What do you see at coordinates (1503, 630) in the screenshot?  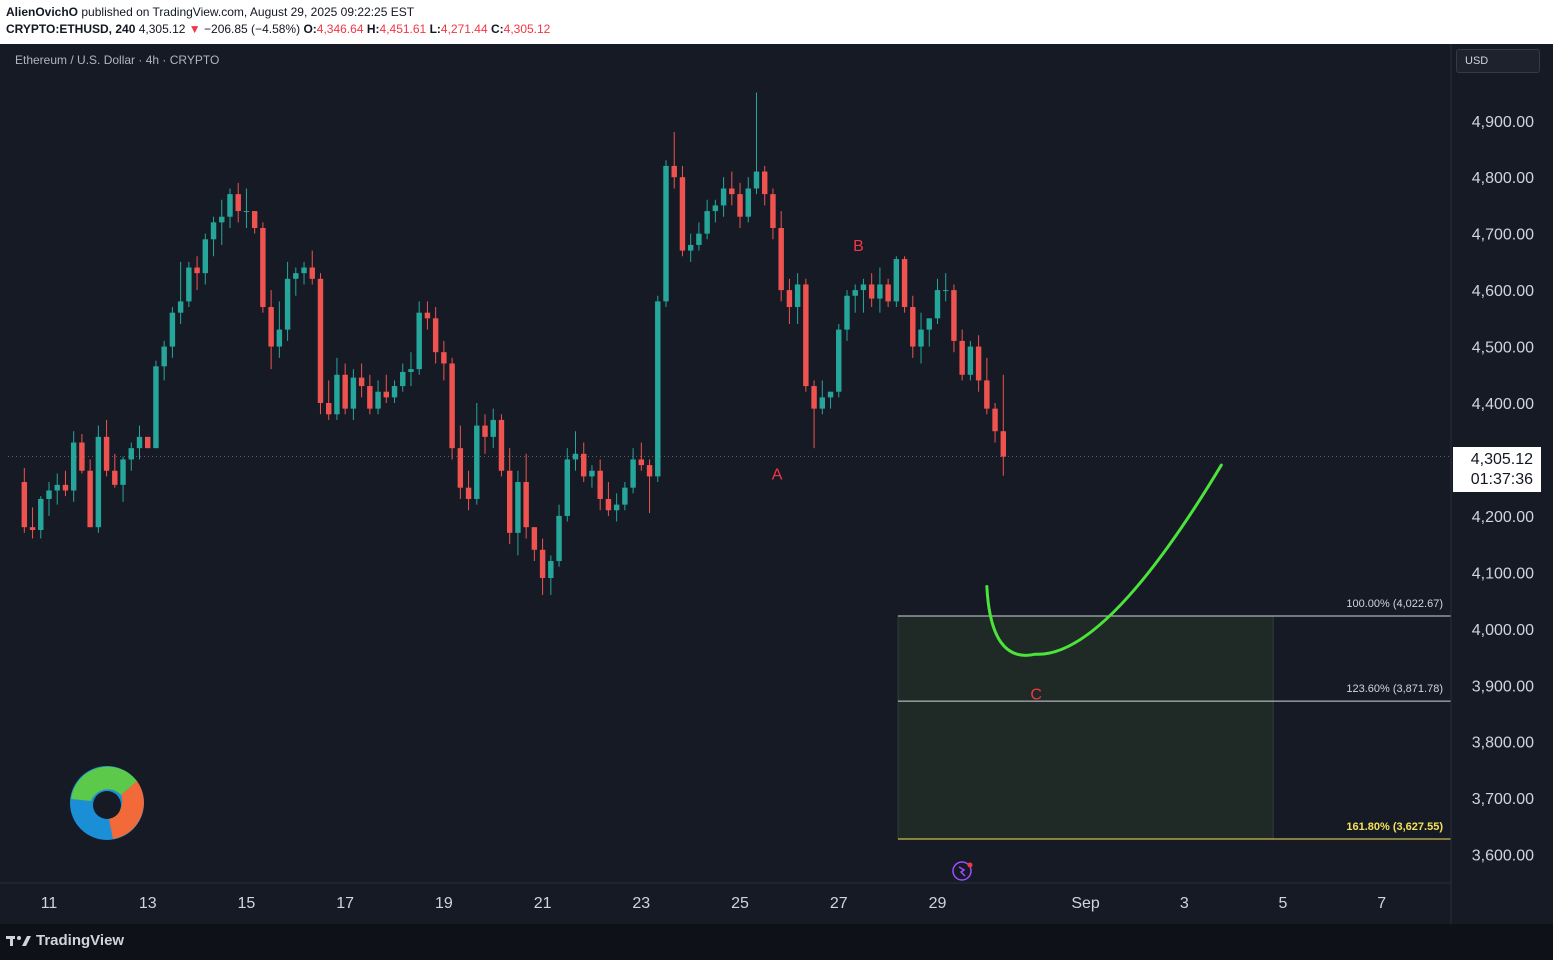 I see `y-tick-label: 4,000.00` at bounding box center [1503, 630].